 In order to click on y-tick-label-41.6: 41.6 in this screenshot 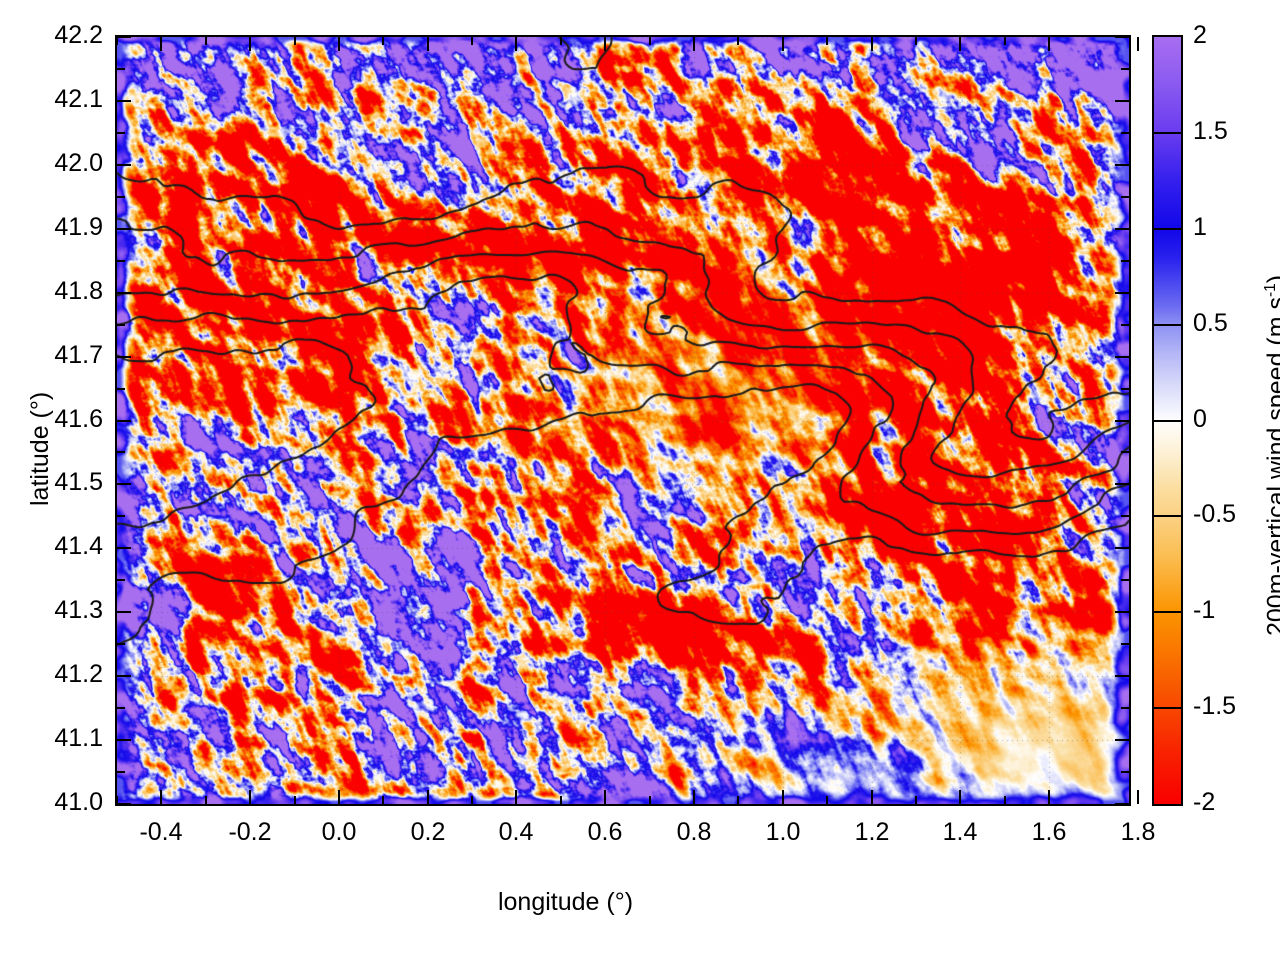, I will do `click(78, 419)`.